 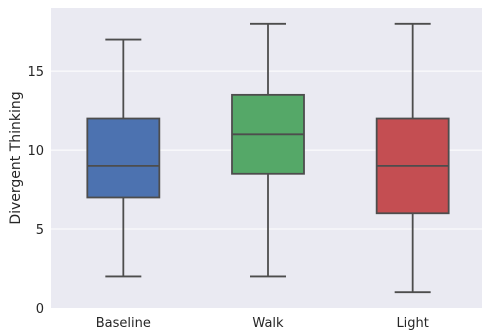 I want to click on y-axis-label: Divergent Thinking, so click(x=16, y=157).